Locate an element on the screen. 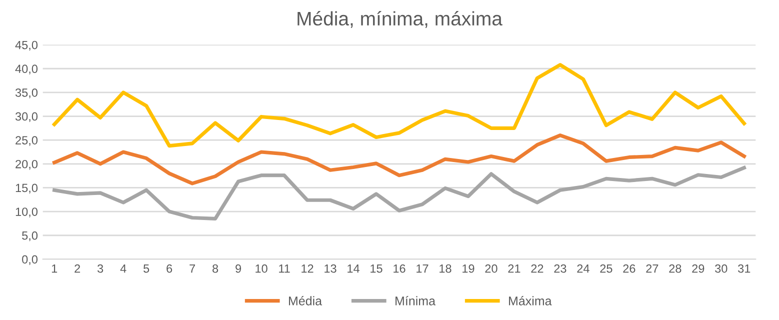 This screenshot has height=320, width=779. y-tick-label: 15,0 is located at coordinates (27, 189).